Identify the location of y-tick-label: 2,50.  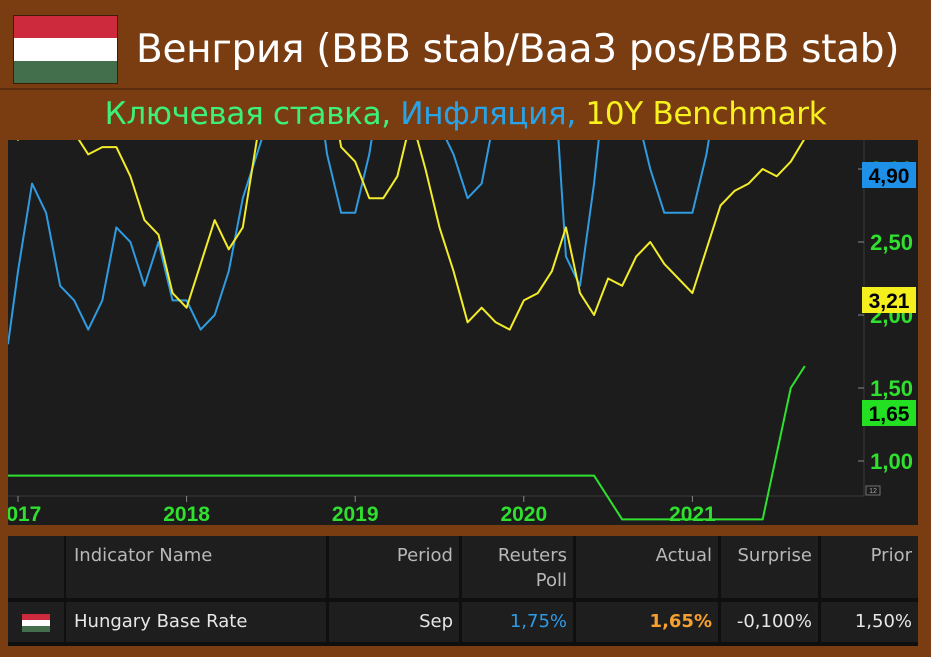
(891, 242).